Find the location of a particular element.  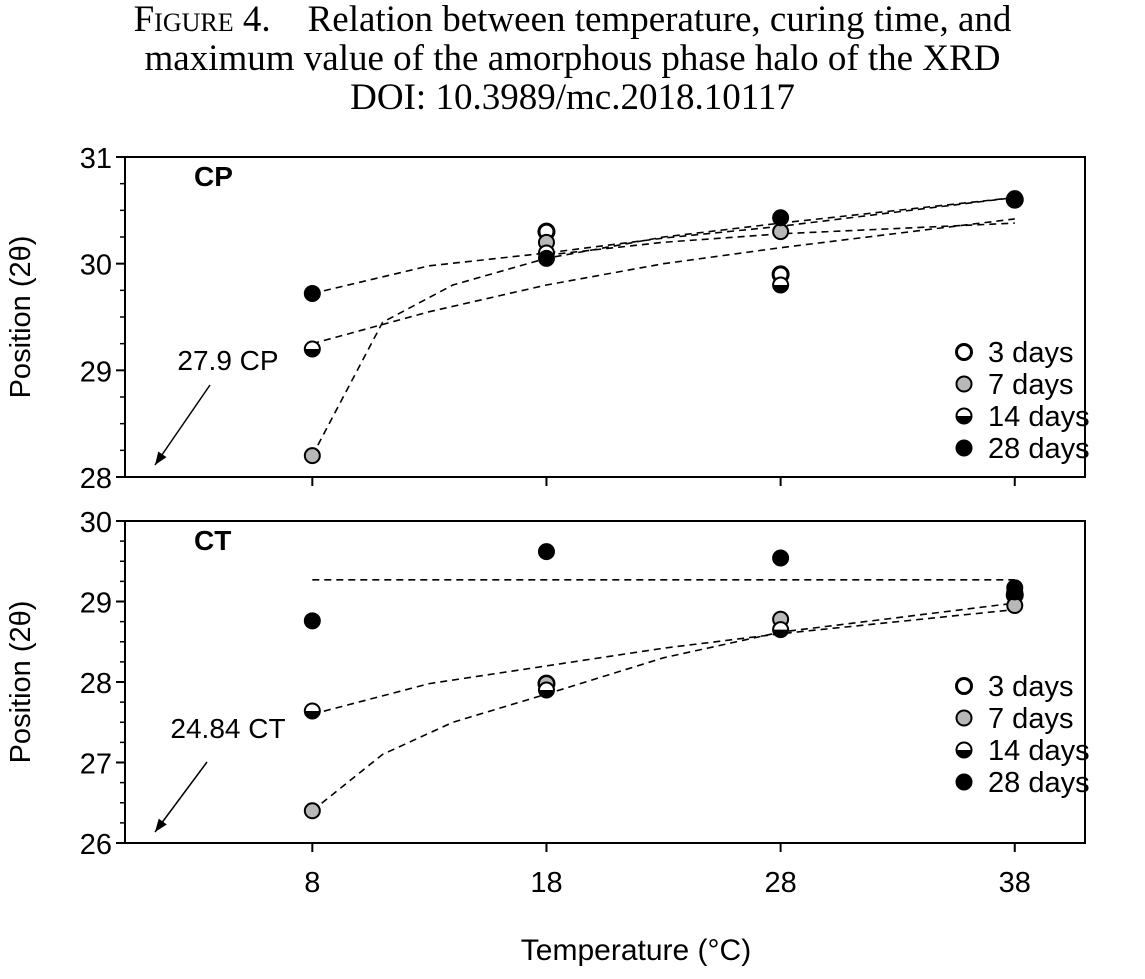

x-tick-label: 28 is located at coordinates (780, 883).